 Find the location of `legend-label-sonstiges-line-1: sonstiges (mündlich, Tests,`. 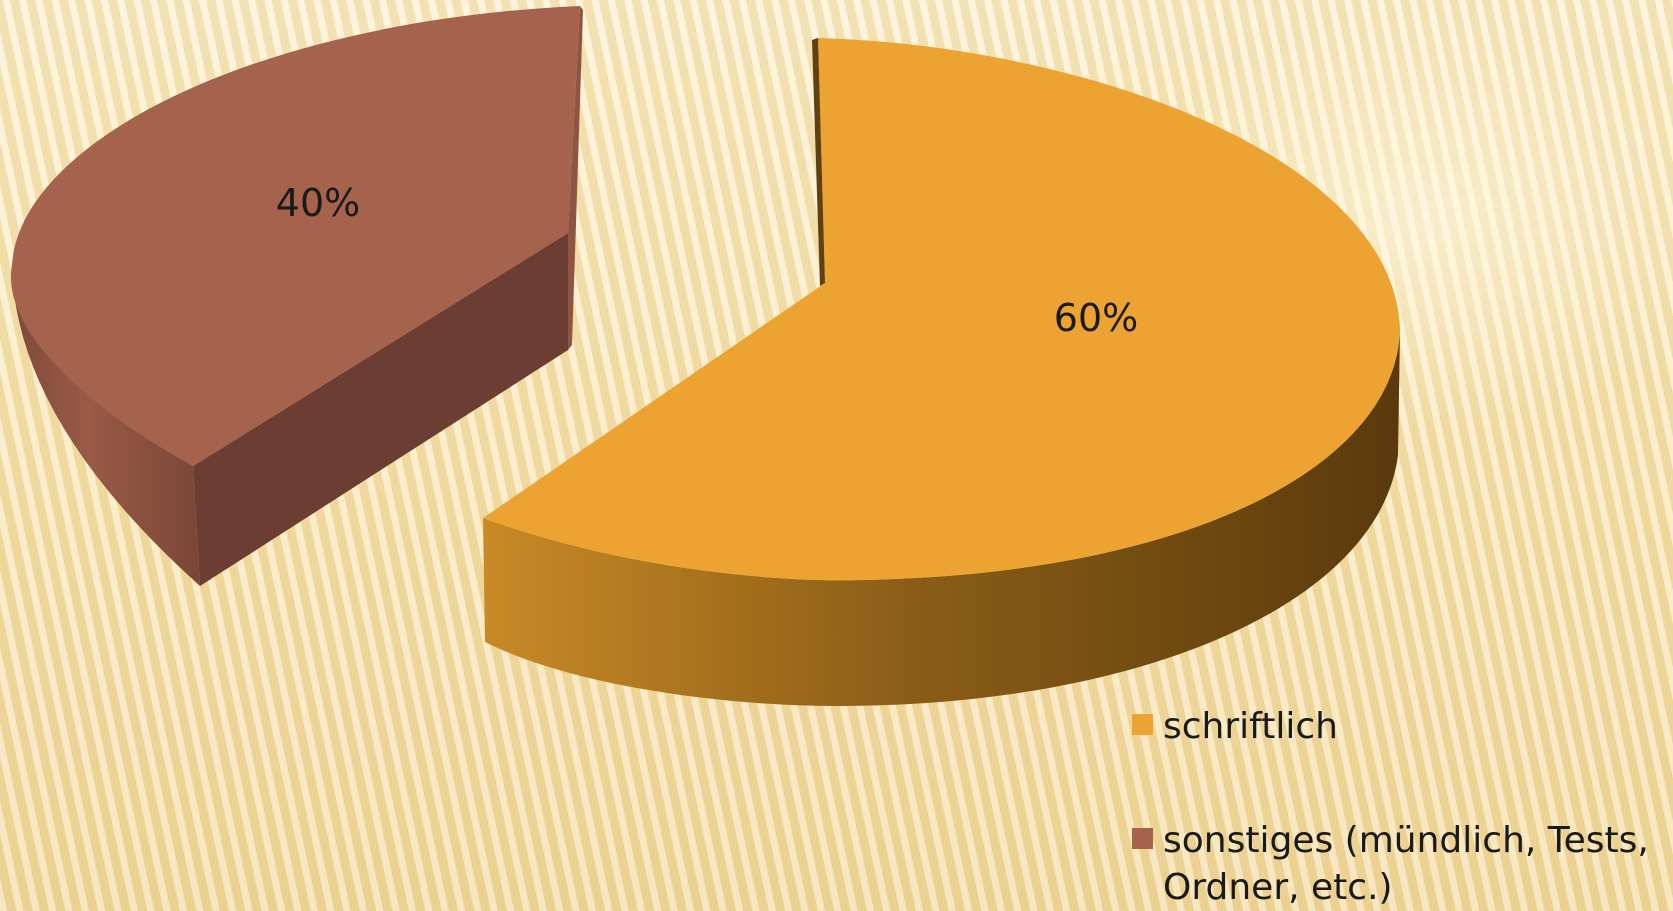

legend-label-sonstiges-line-1: sonstiges (mündlich, Tests, is located at coordinates (1406, 840).